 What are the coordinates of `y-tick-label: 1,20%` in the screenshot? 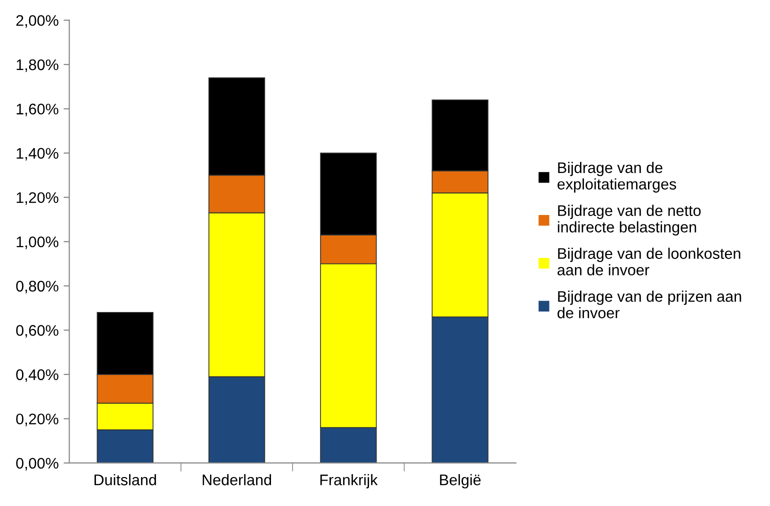 It's located at (37, 198).